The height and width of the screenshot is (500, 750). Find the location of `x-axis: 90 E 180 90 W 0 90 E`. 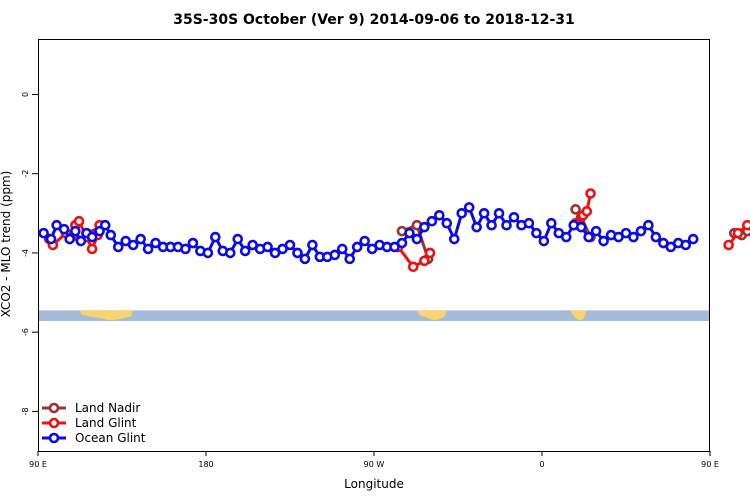

x-axis: 90 E 180 90 W 0 90 E is located at coordinates (374, 460).